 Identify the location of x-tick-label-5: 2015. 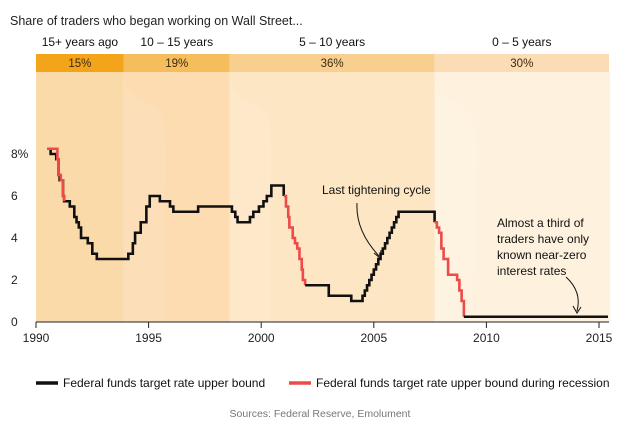
(599, 338).